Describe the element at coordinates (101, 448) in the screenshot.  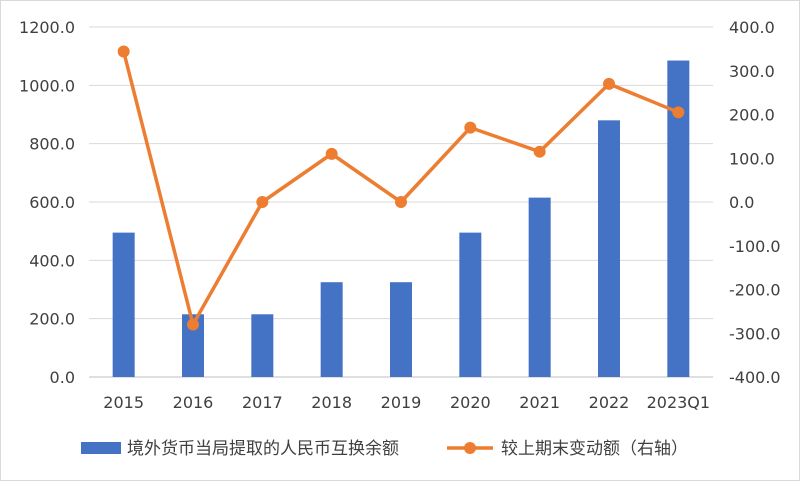
I see `legend-bar-swatch` at that location.